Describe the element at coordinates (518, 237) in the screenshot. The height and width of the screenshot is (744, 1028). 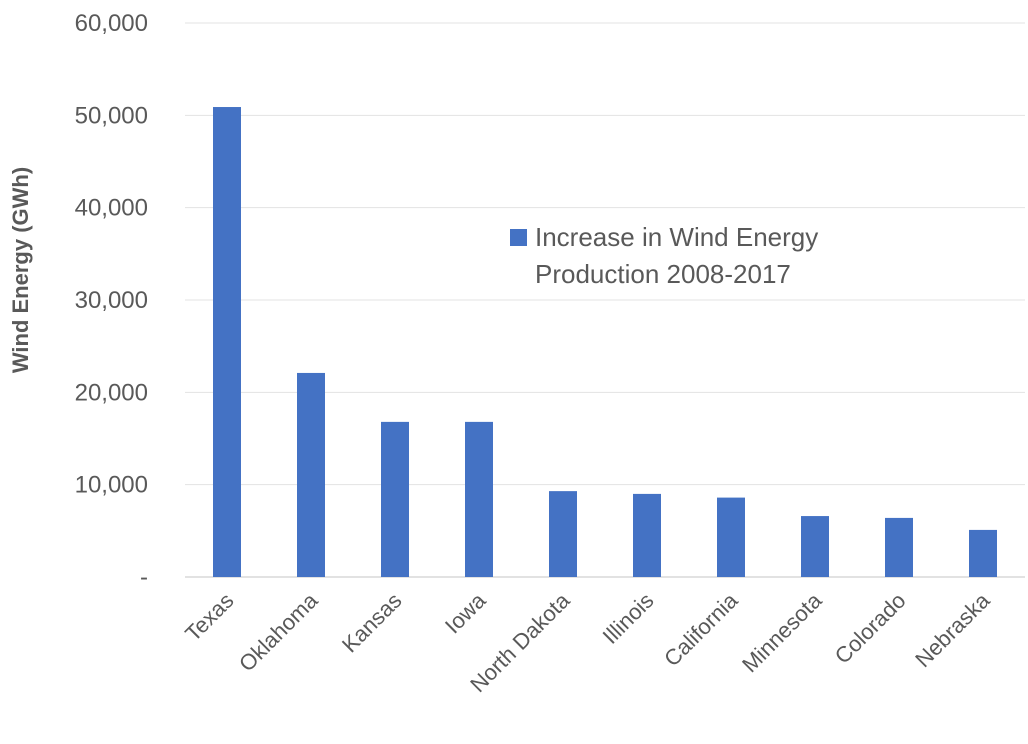
I see `legend-swatch` at that location.